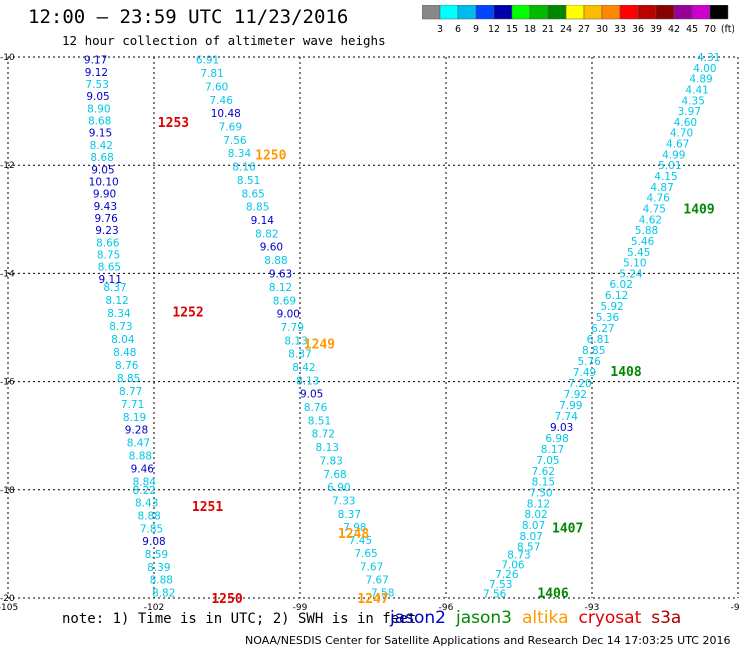 This screenshot has height=650, width=740. Describe the element at coordinates (634, 264) in the screenshot. I see `wave-height-value: 5.10` at that location.